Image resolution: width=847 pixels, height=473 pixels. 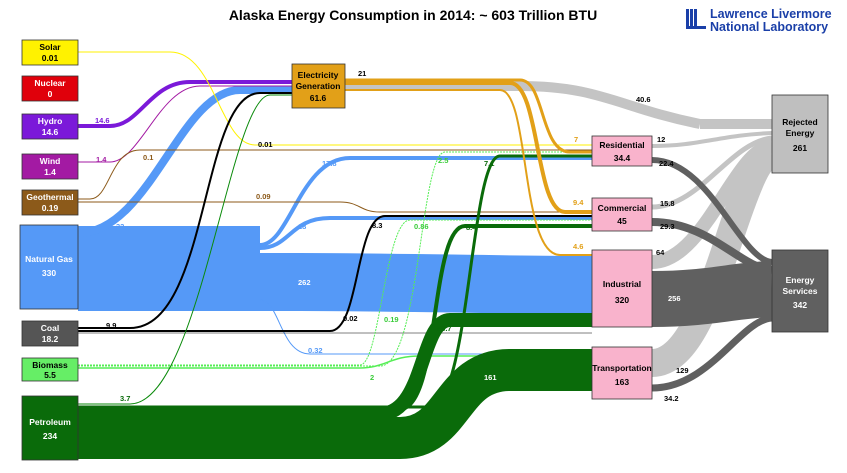 I want to click on label-res-rej: 12, so click(x=661, y=139).